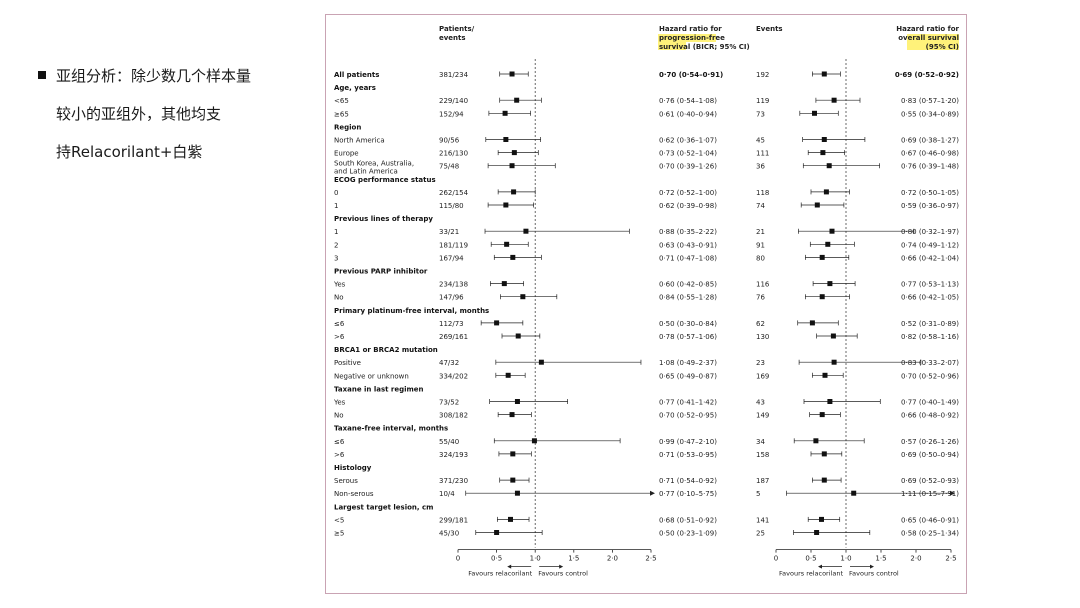  Describe the element at coordinates (336, 258) in the screenshot. I see `subgroup-label: 3` at that location.